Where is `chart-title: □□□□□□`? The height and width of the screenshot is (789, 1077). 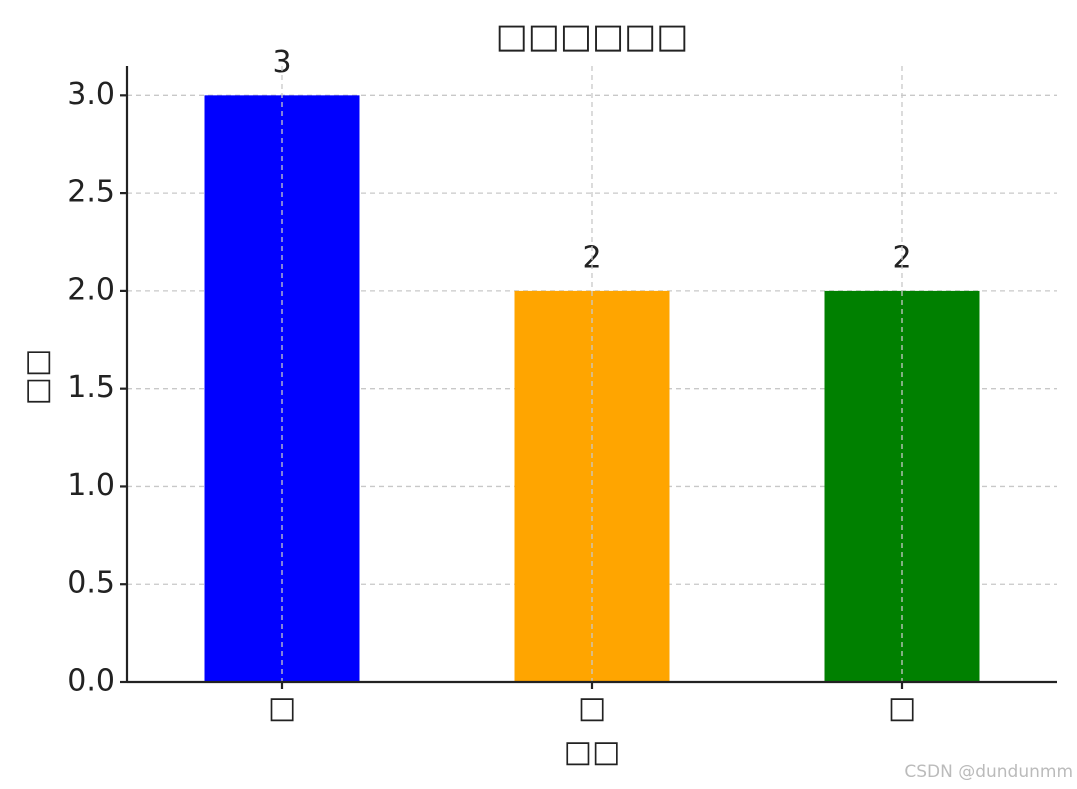
chart-title: □□□□□□ is located at coordinates (592, 37).